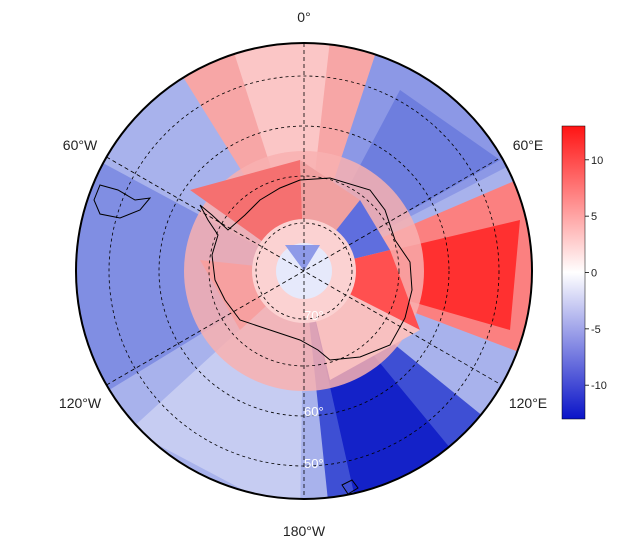  I want to click on lat-label-70: 70°, so click(314, 315).